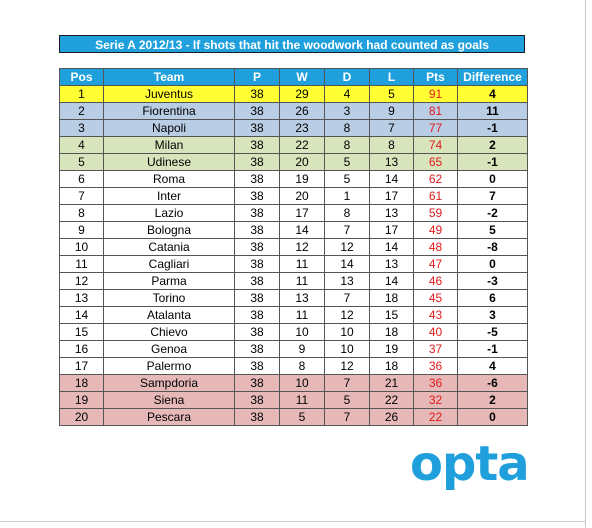 The image size is (592, 528). What do you see at coordinates (81, 315) in the screenshot?
I see `cell-pos: 14` at bounding box center [81, 315].